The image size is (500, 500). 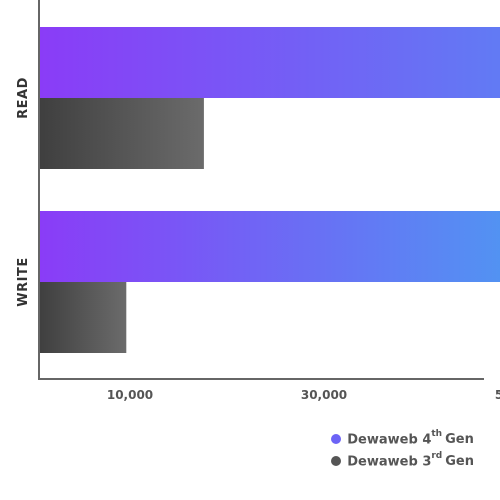 I want to click on legend-item-series-1: Dewaweb 3rd Gen, so click(x=402, y=461).